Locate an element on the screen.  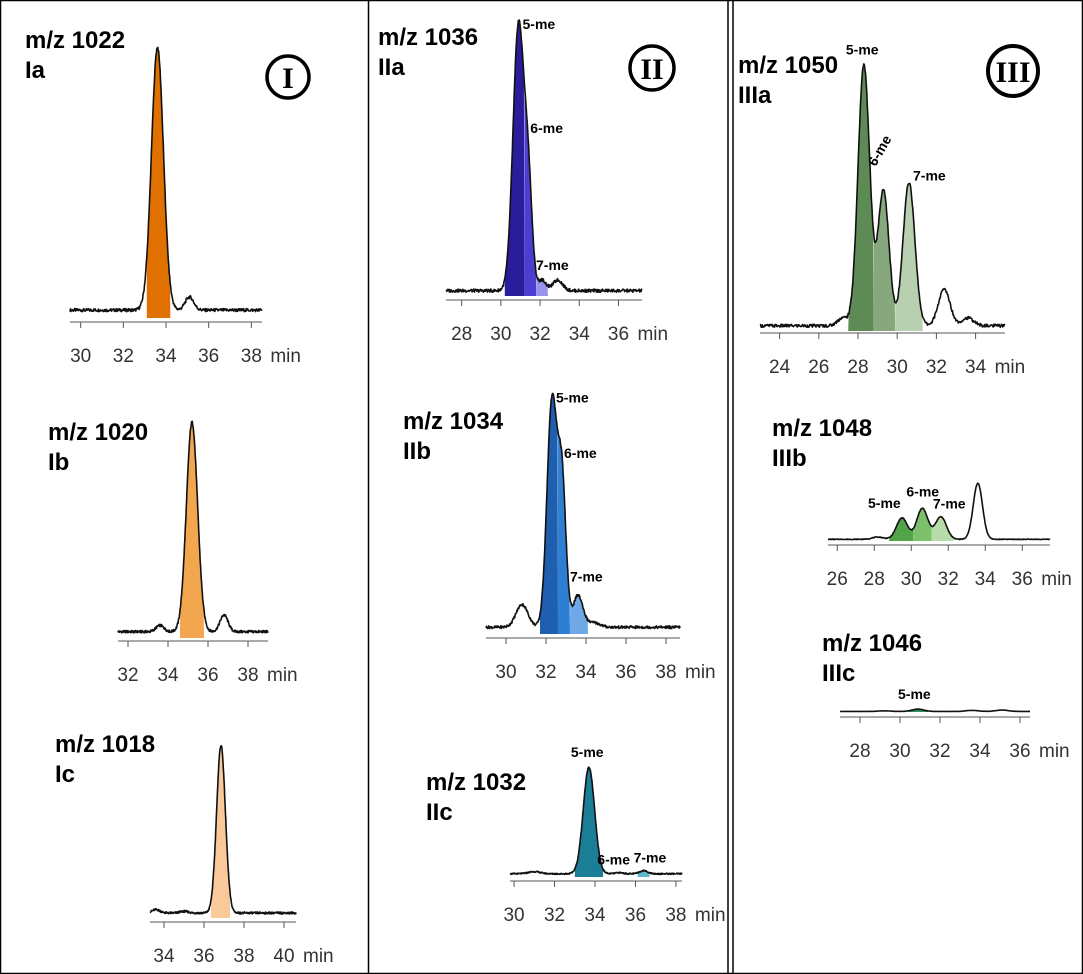
panel-badge-III: III is located at coordinates (1013, 71).